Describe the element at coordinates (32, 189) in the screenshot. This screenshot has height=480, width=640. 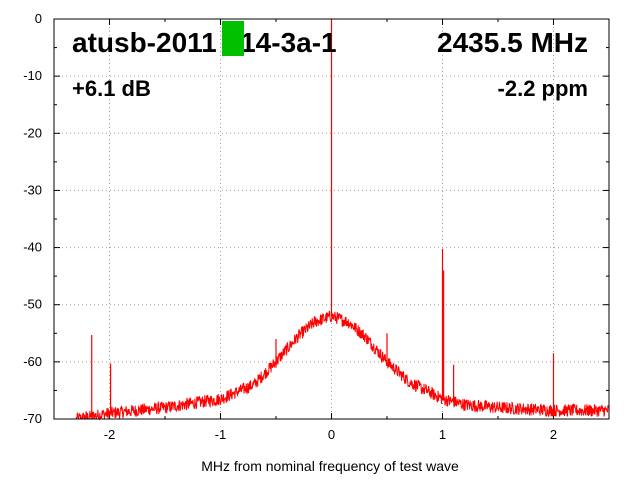
I see `y-tick-label: -30` at that location.